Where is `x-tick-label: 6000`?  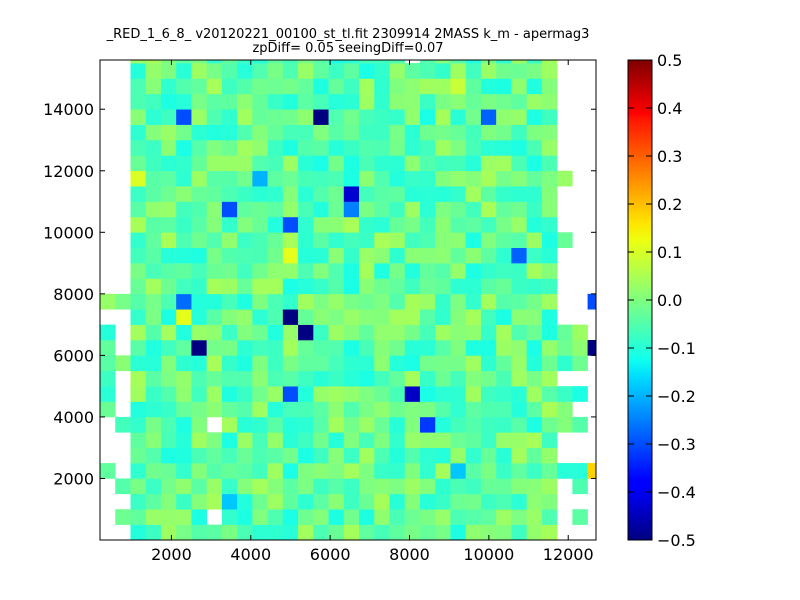 x-tick-label: 6000 is located at coordinates (330, 554).